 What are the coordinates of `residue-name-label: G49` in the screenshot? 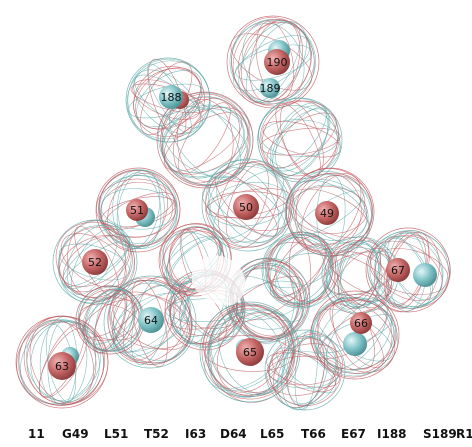 It's located at (75, 434).